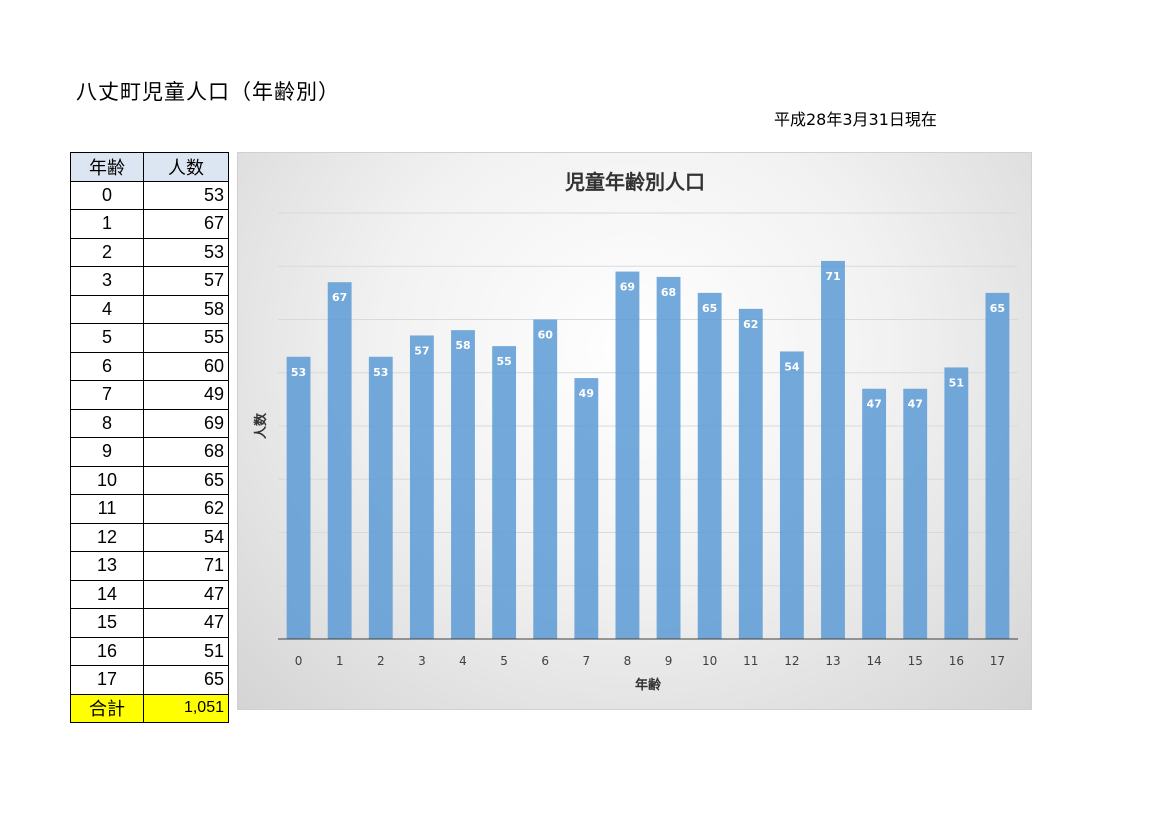 The width and height of the screenshot is (1169, 827). I want to click on total-row: 合計 1,051, so click(149, 708).